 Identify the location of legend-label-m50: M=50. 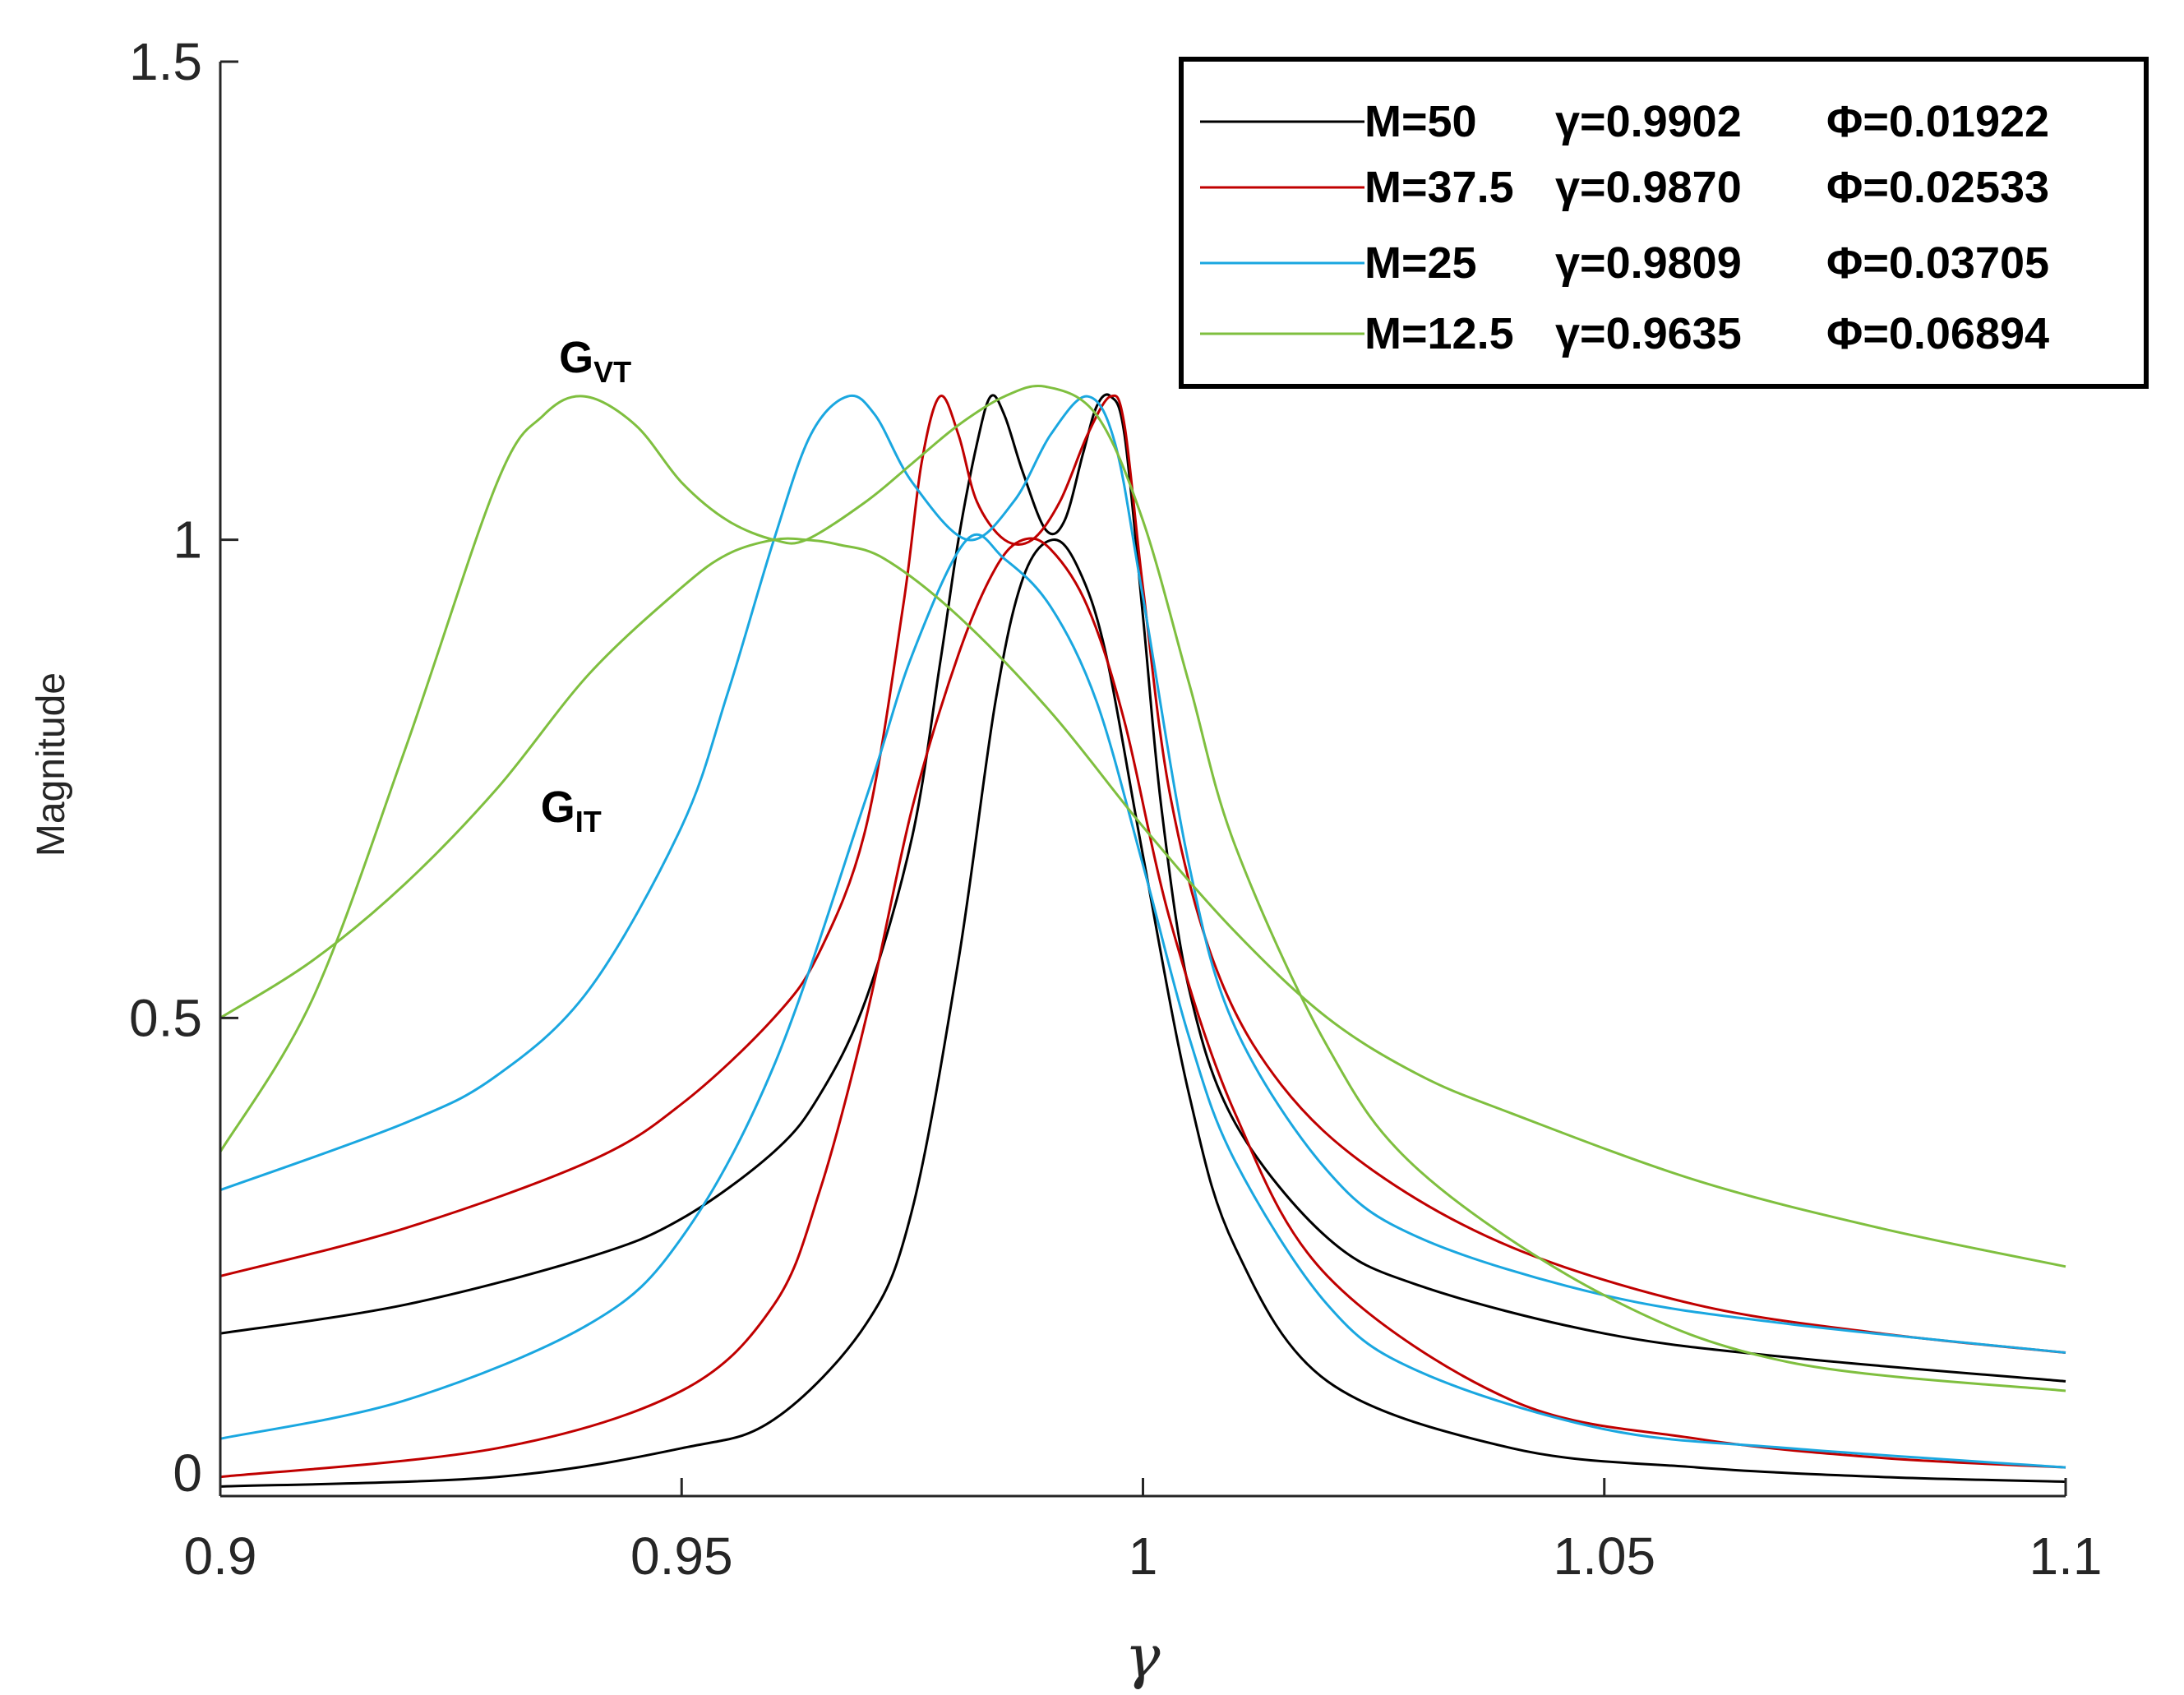
(1420, 122).